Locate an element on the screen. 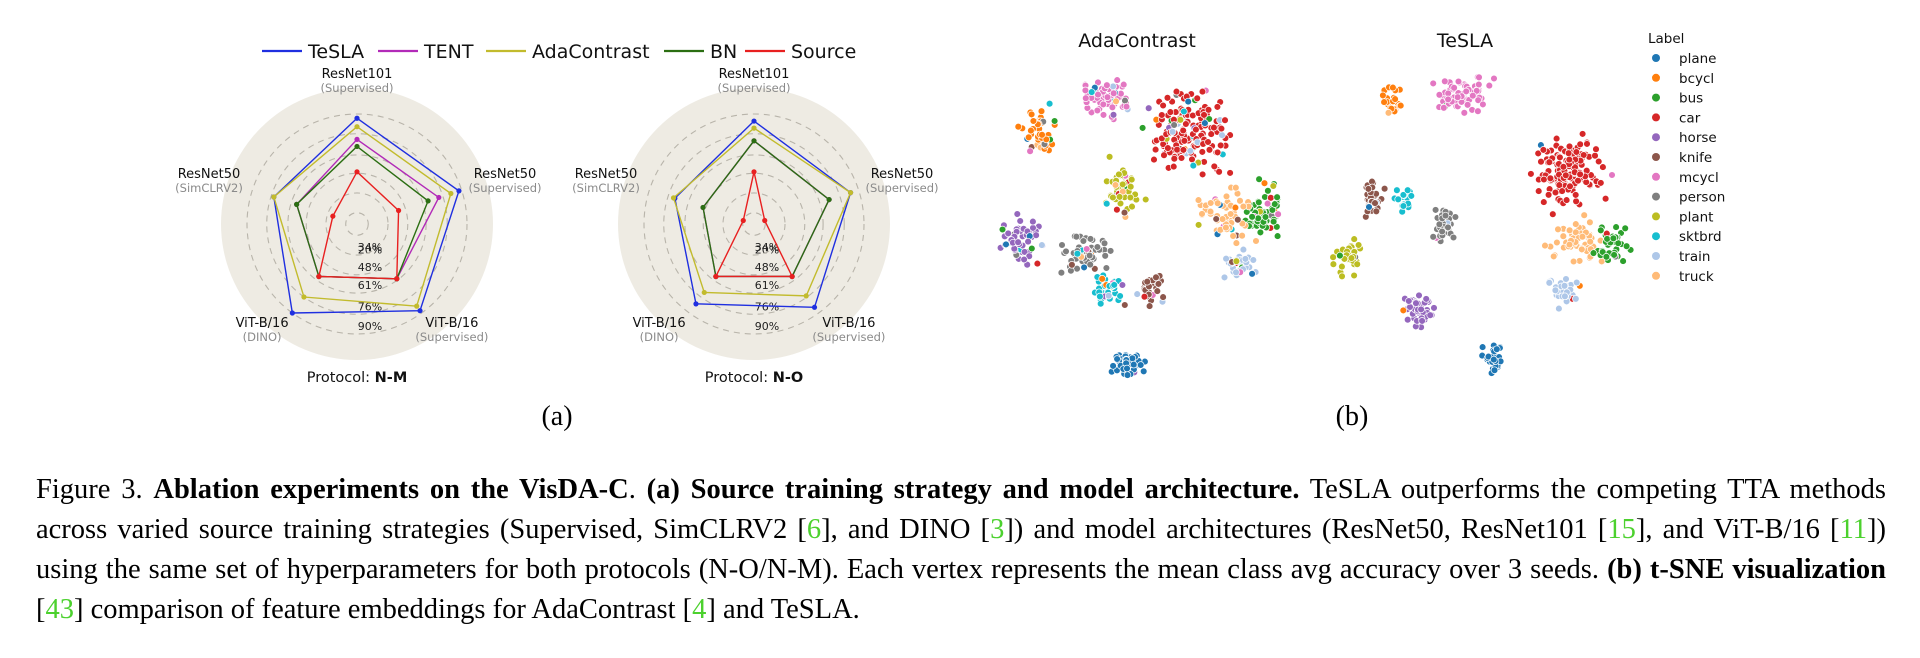 The height and width of the screenshot is (658, 1920). caption-text: [ is located at coordinates (41, 609).